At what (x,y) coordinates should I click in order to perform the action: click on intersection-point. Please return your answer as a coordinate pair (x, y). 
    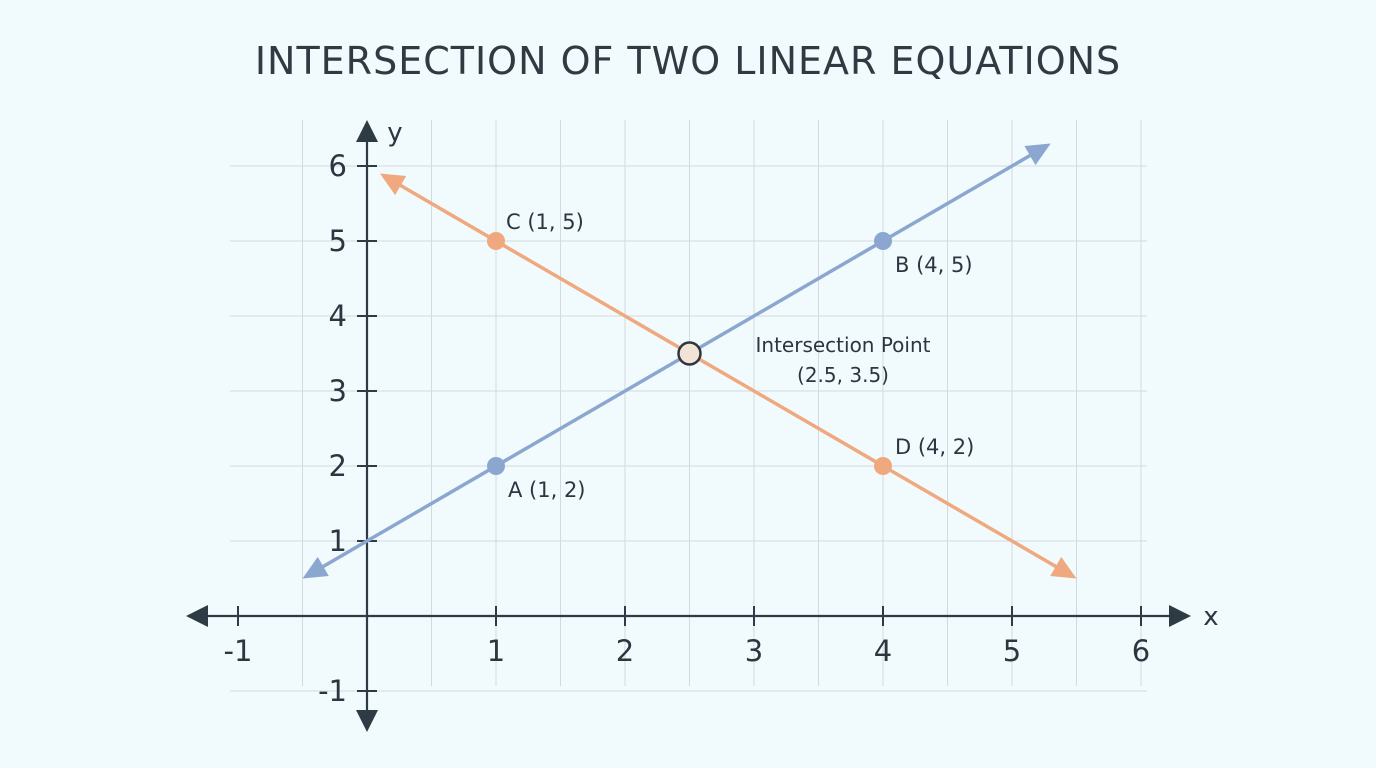
    Looking at the image, I should click on (689, 353).